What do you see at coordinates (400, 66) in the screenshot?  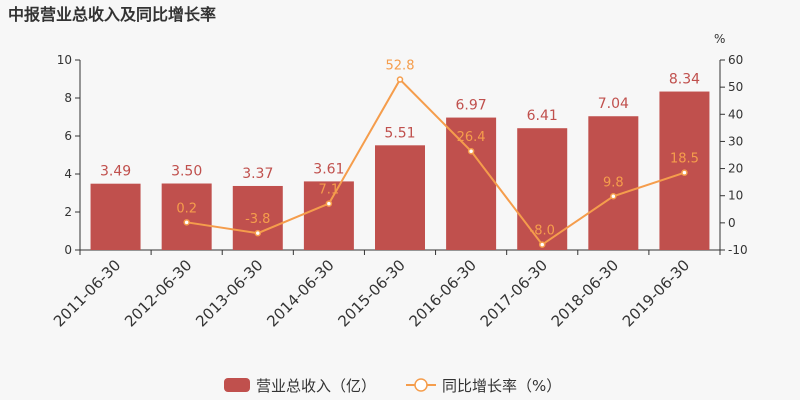 I see `line-value-label: 52.8` at bounding box center [400, 66].